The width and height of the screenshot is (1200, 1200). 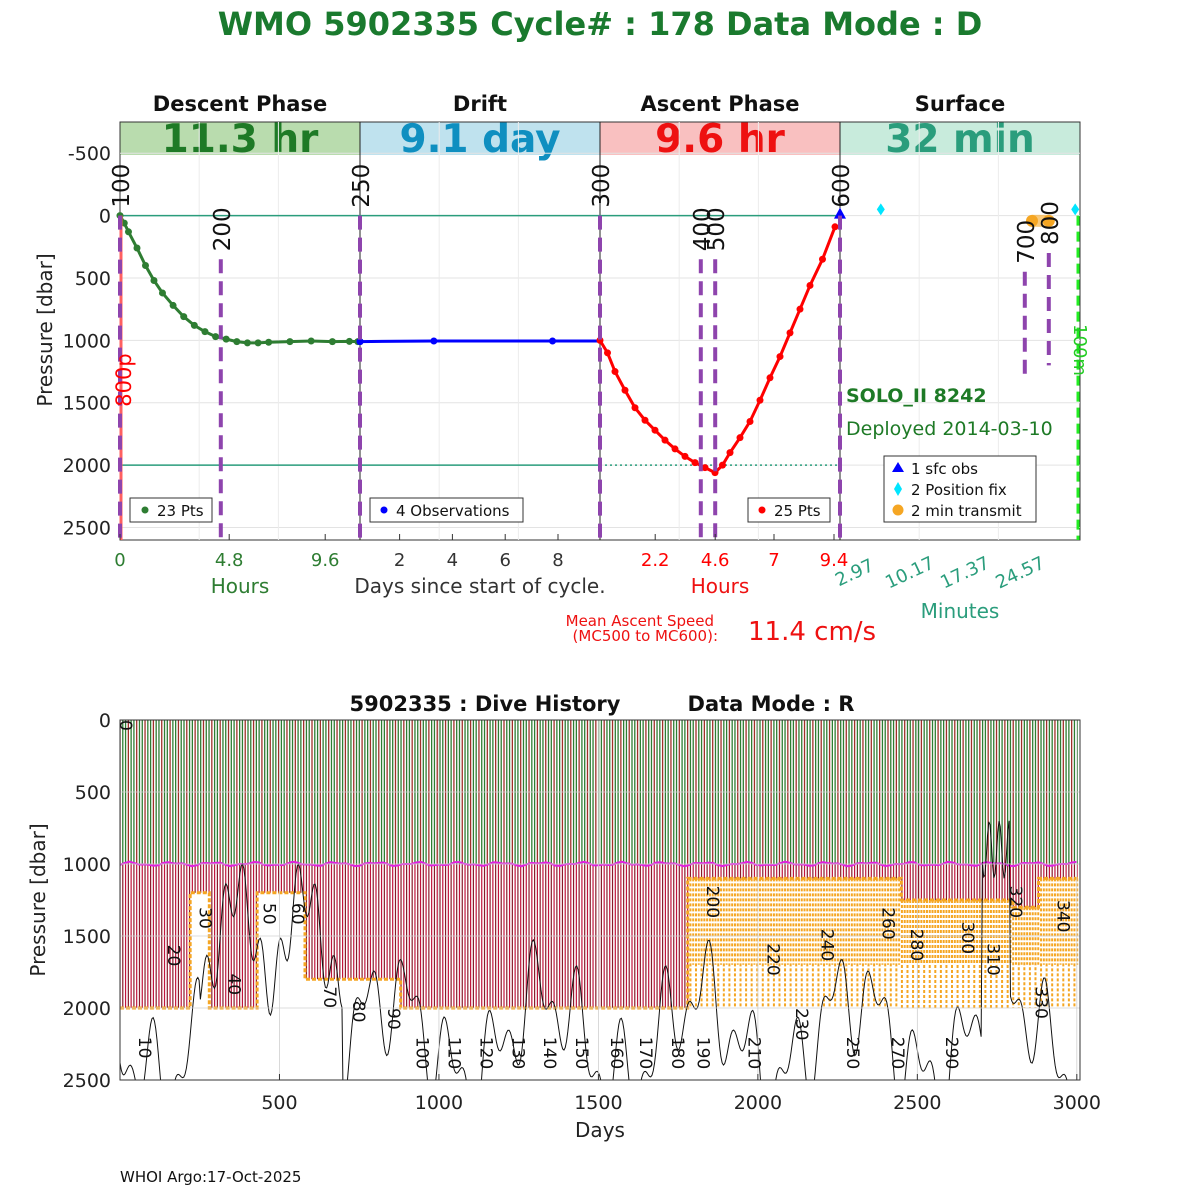 What do you see at coordinates (105, 217) in the screenshot?
I see `top-y-tick-label: 0` at bounding box center [105, 217].